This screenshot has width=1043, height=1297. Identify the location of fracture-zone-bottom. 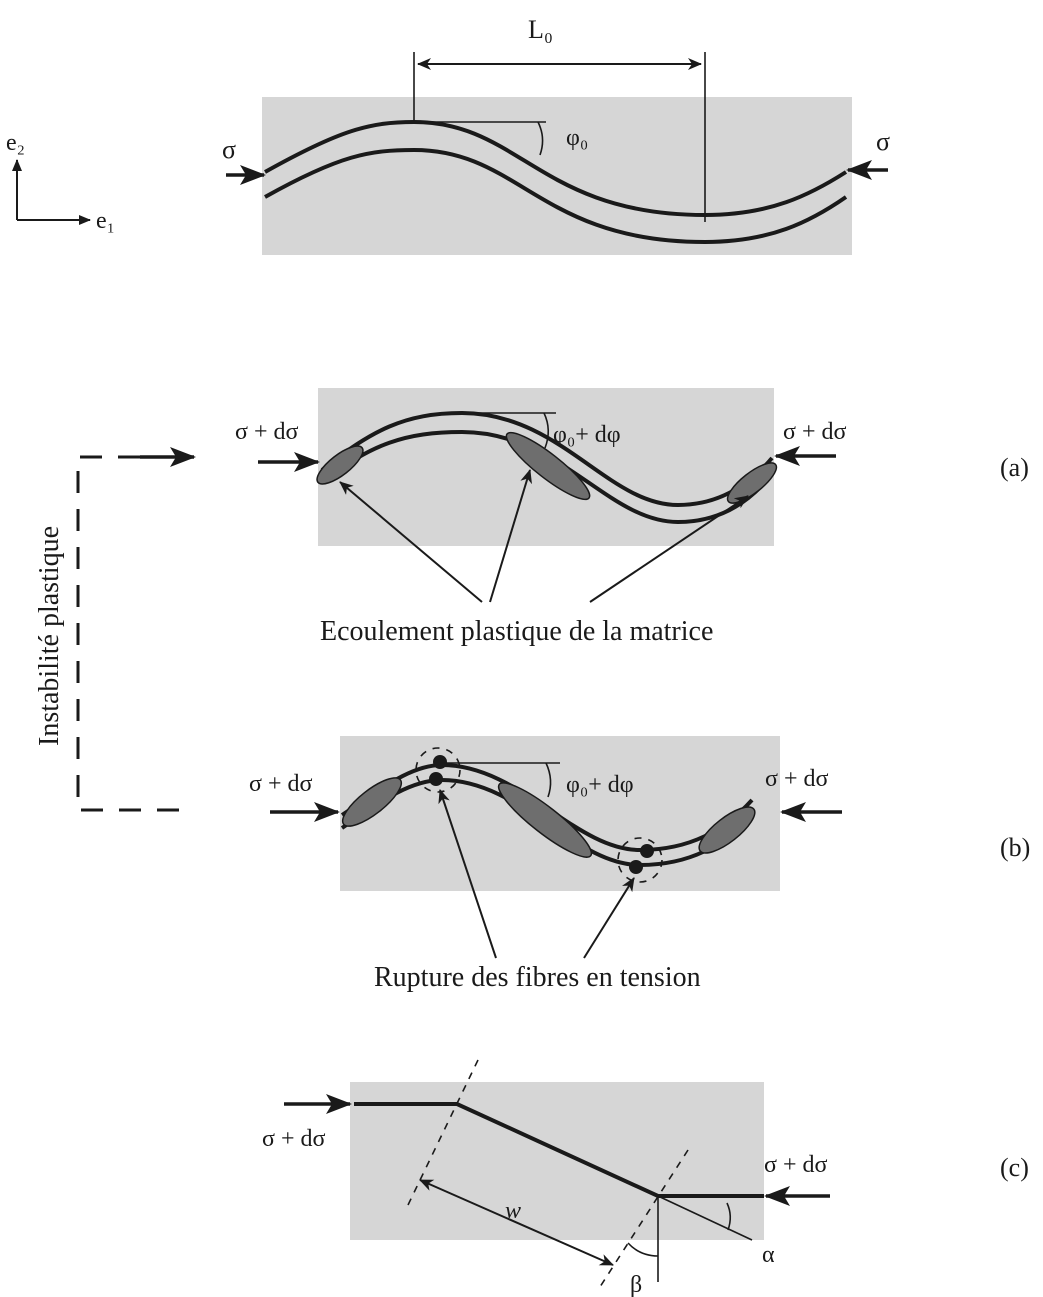
(640, 860).